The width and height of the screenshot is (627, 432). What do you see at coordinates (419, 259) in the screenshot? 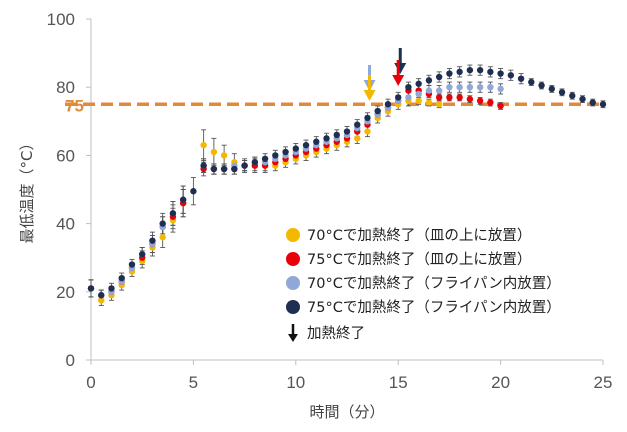
I see `legend-label-series-2: 75°Cで加熱終了（皿の上に放置）` at bounding box center [419, 259].